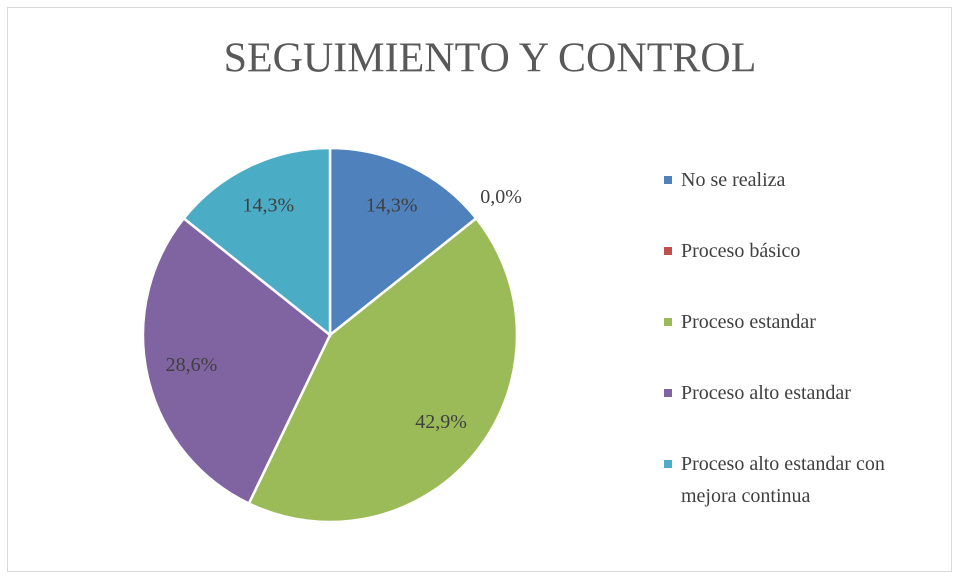  I want to click on data-label: 42,9%, so click(441, 422).